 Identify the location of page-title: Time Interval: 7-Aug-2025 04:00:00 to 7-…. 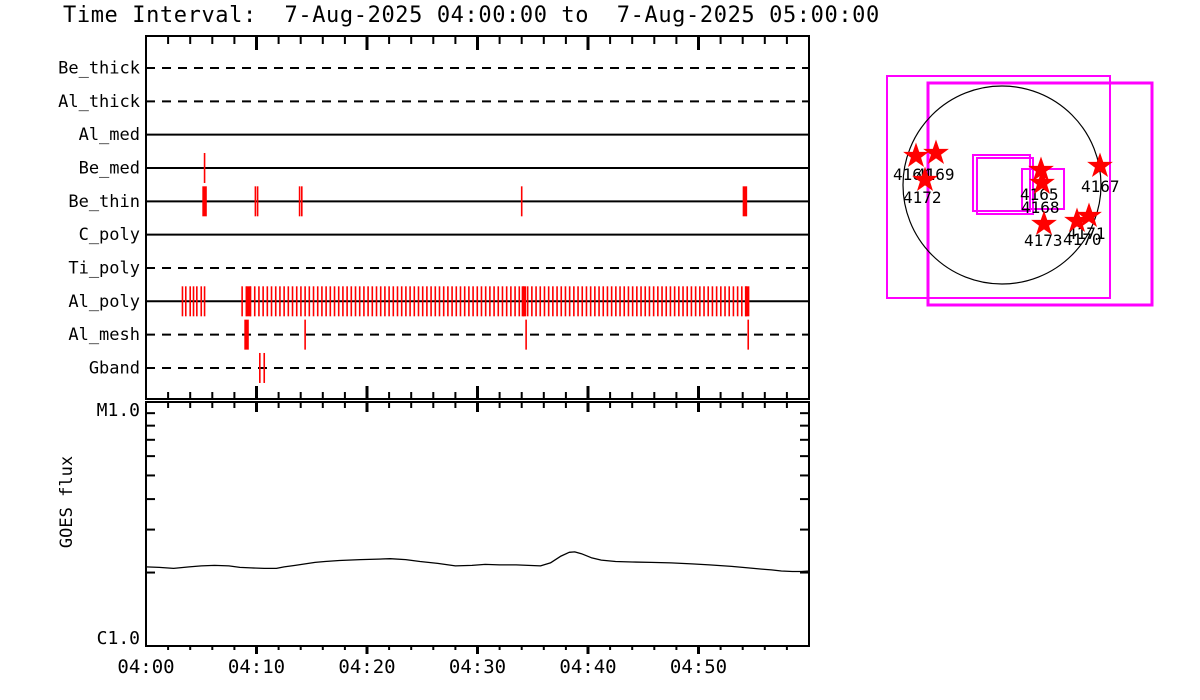
(471, 15).